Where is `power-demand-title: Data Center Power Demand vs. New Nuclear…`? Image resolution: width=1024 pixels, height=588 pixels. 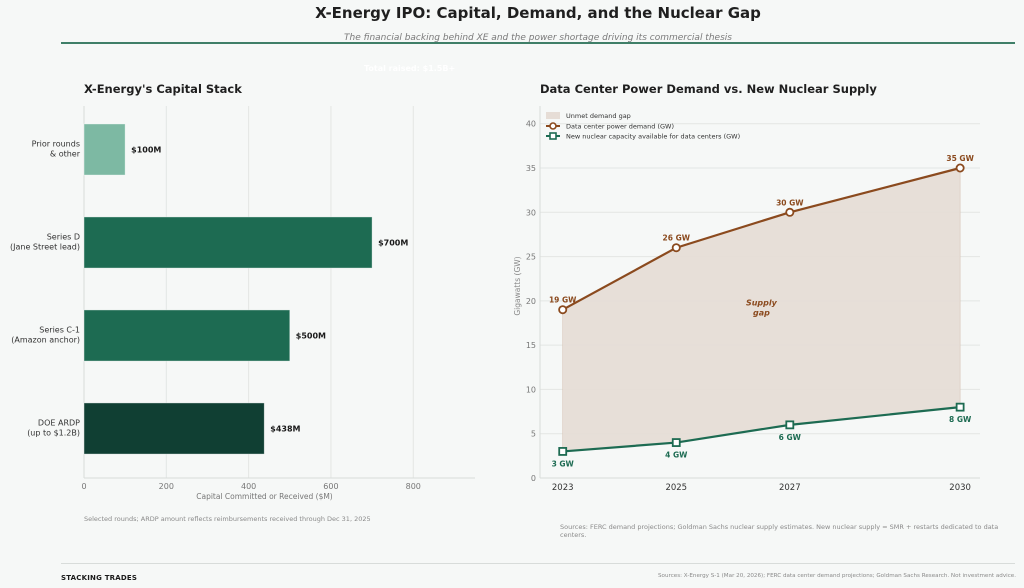 power-demand-title: Data Center Power Demand vs. New Nuclear… is located at coordinates (708, 89).